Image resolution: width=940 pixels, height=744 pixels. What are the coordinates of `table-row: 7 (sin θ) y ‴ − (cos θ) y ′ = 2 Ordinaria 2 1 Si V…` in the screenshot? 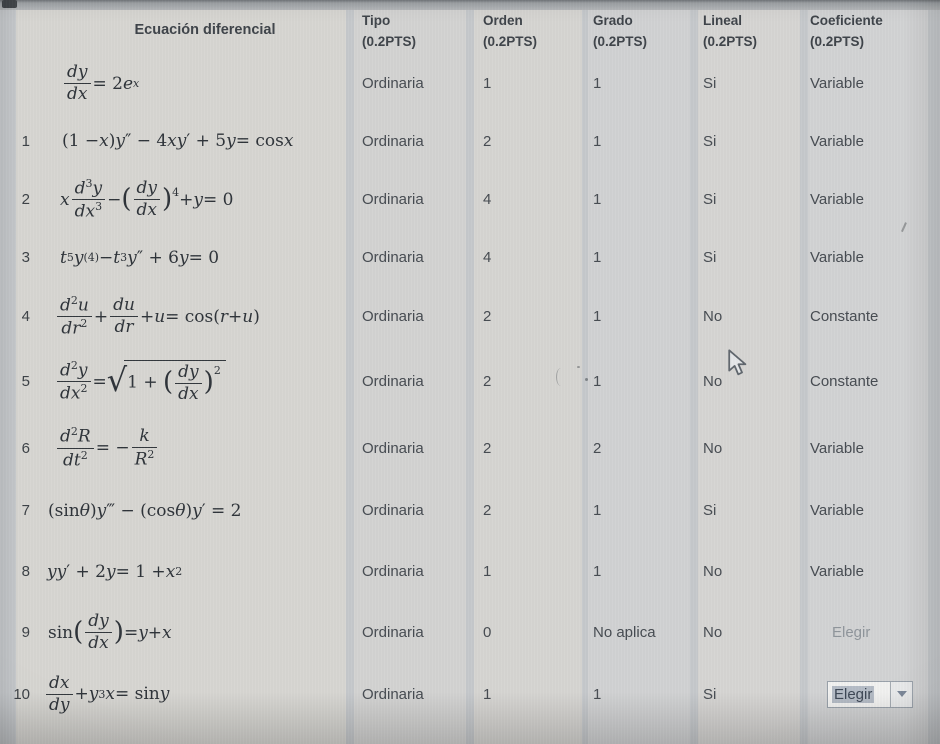 It's located at (470, 510).